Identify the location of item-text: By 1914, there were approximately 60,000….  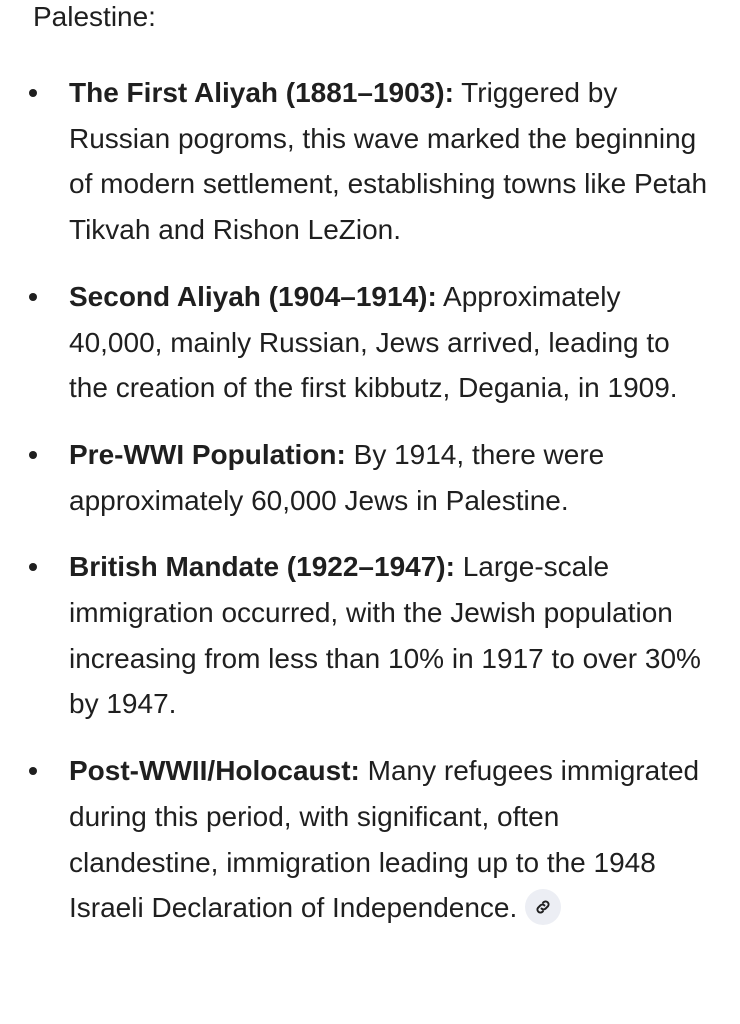
(337, 477).